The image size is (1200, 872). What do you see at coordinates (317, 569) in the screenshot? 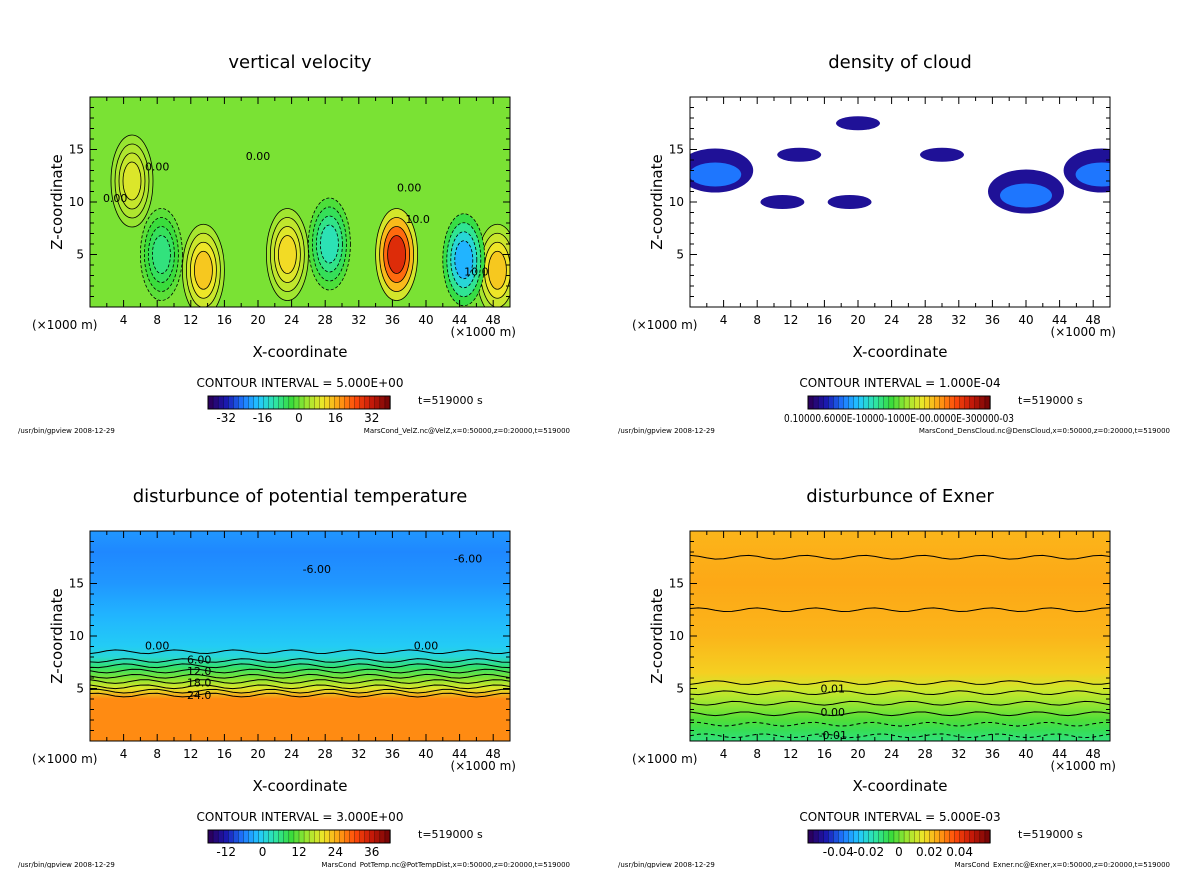
I see `contour-label: -6.00` at bounding box center [317, 569].